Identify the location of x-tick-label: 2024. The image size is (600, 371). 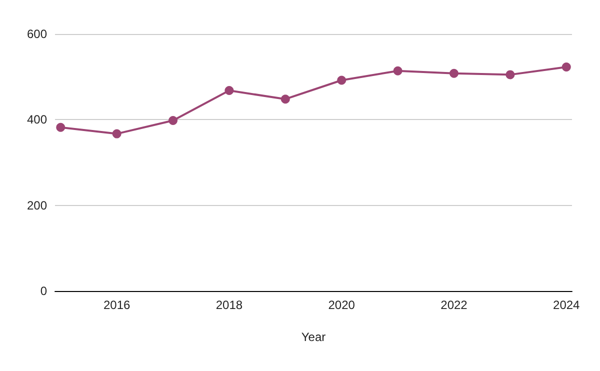
(566, 305).